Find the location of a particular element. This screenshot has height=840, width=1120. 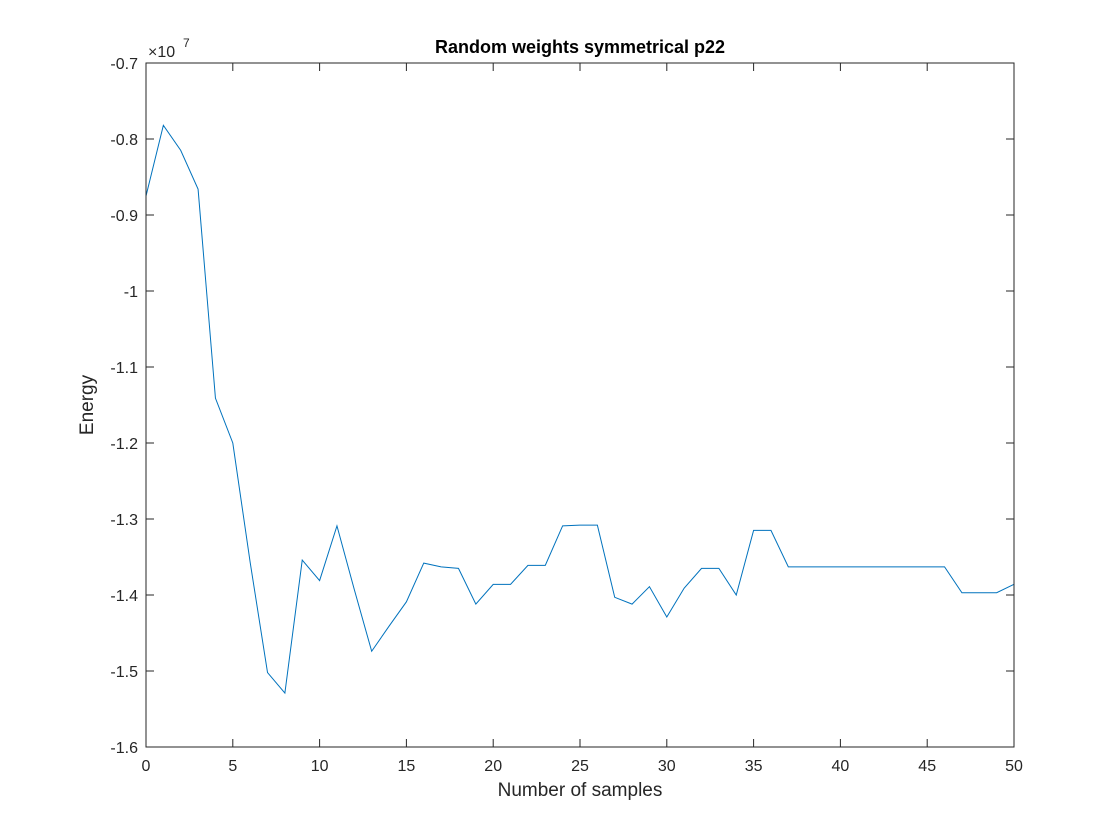

x-axis-label: Number of samples is located at coordinates (580, 790).